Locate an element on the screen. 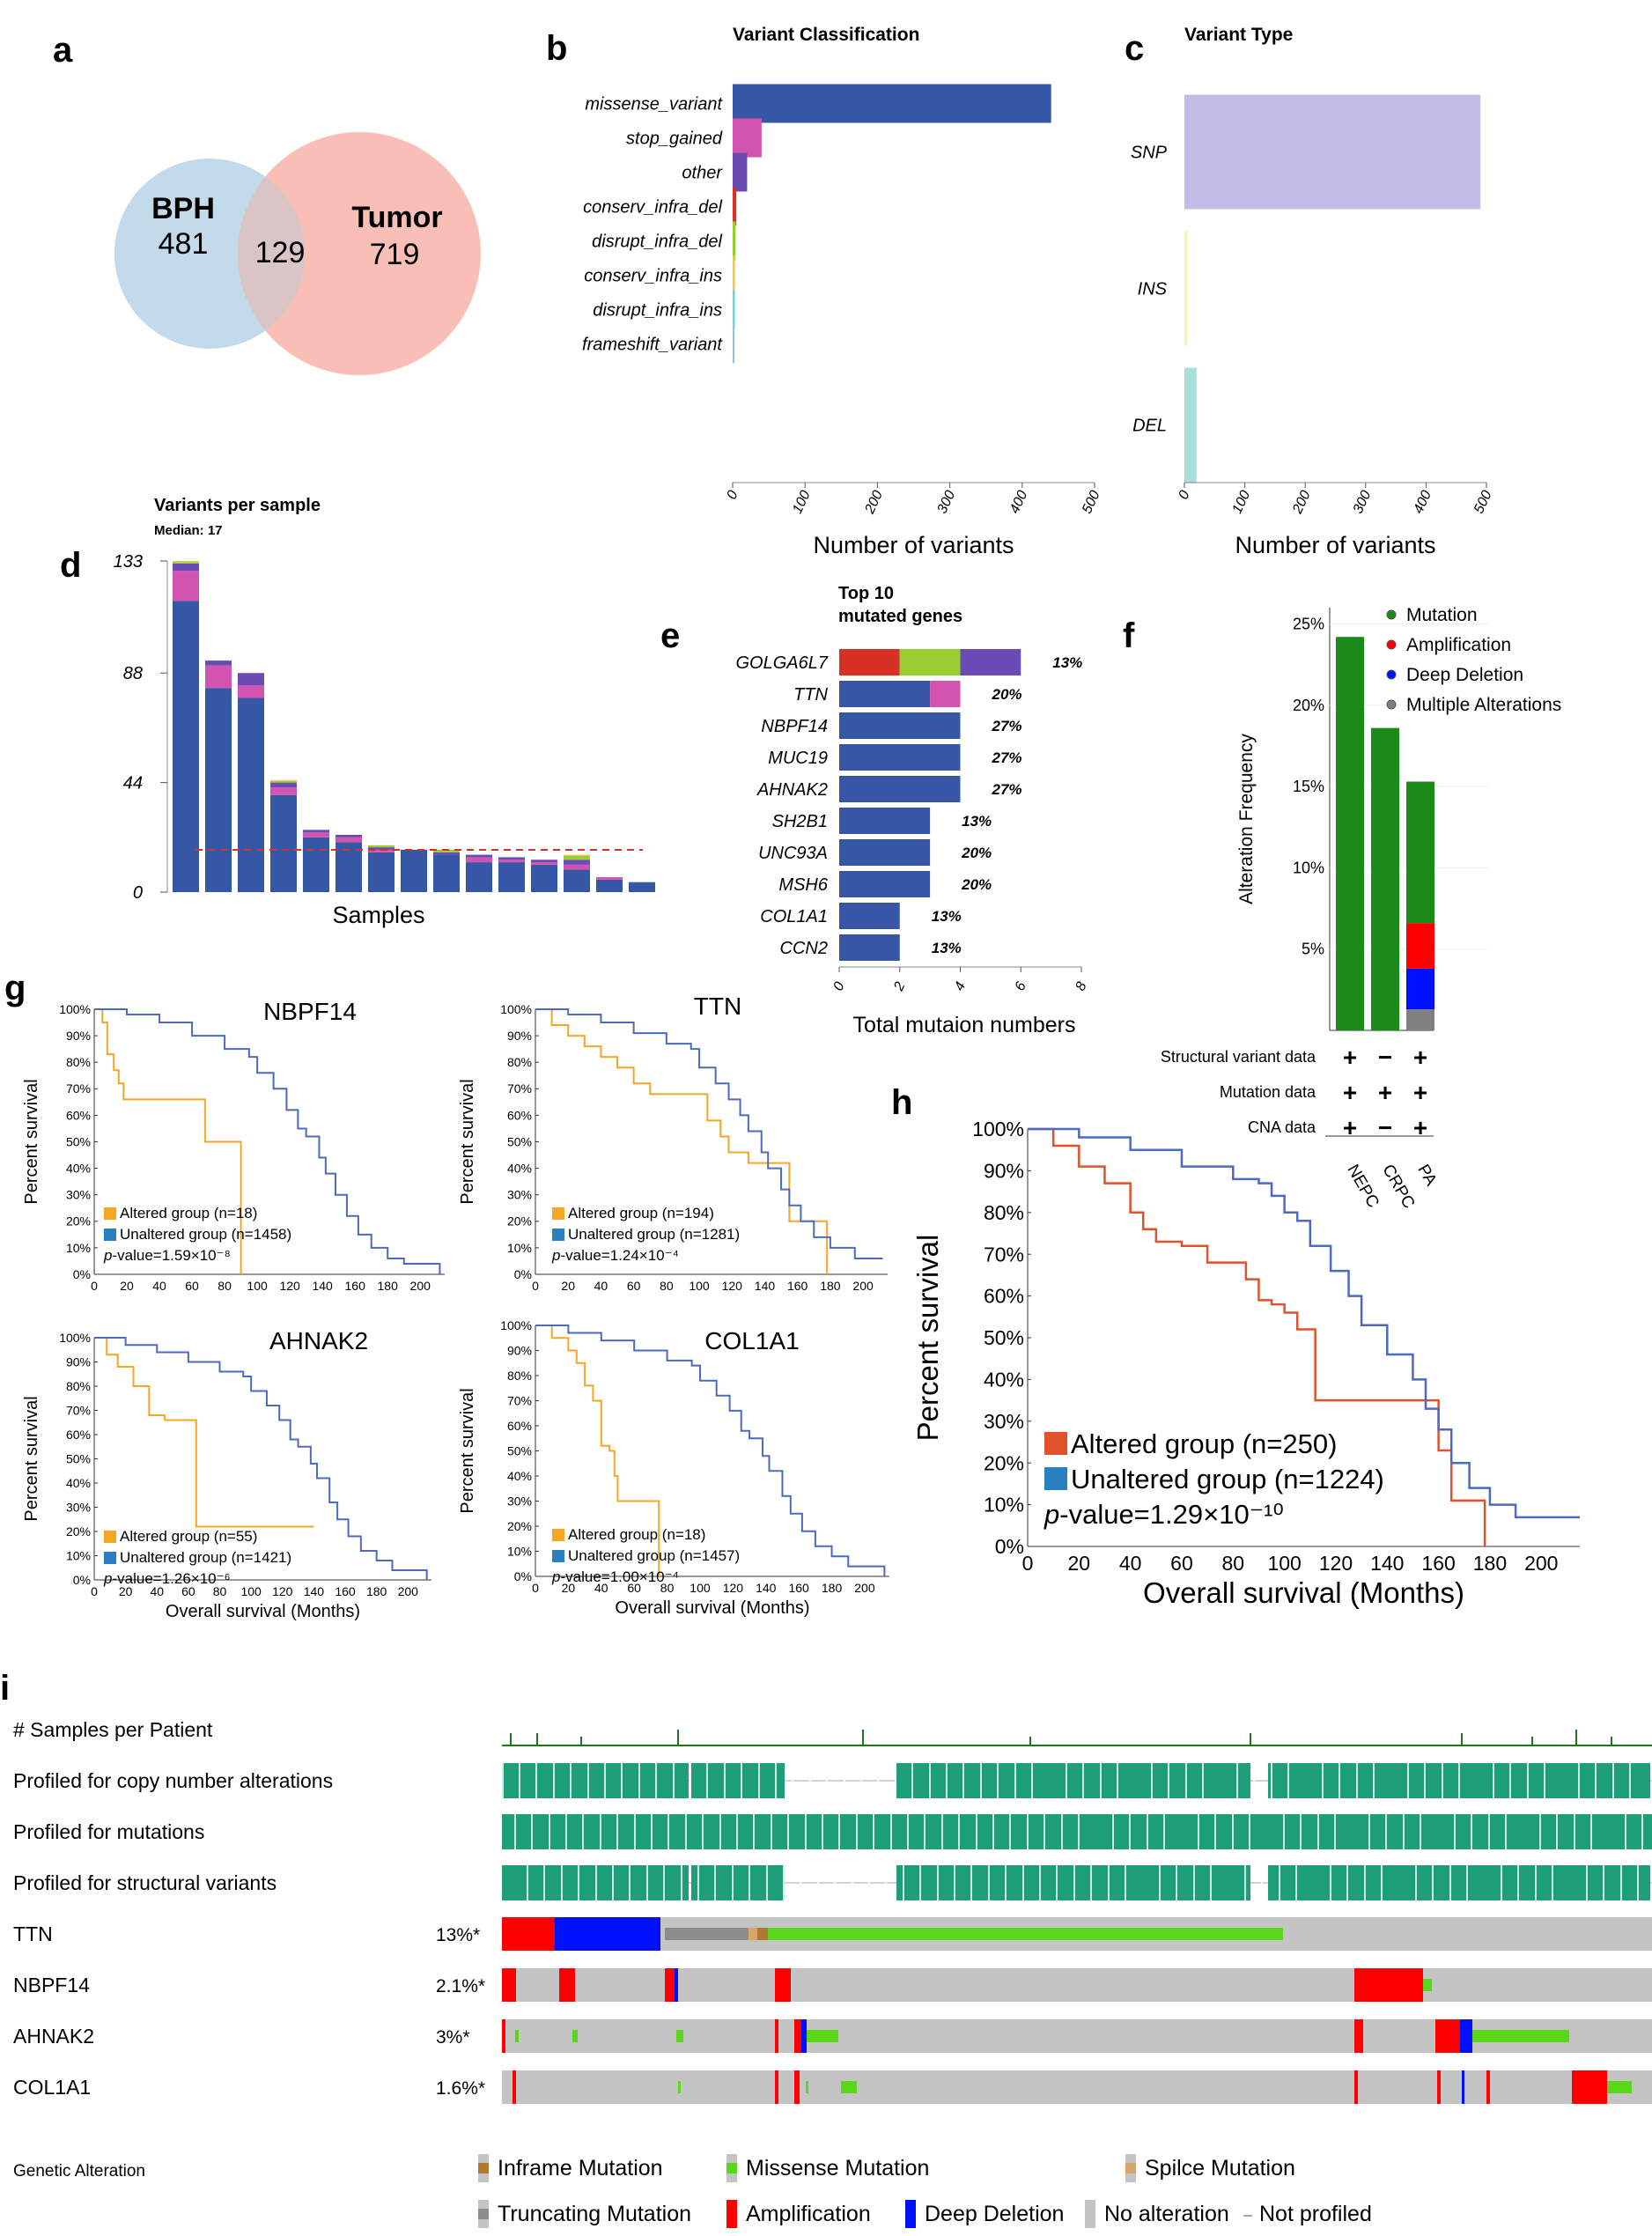 This screenshot has width=1652, height=2236. venn-label-tumor: Tumor is located at coordinates (396, 217).